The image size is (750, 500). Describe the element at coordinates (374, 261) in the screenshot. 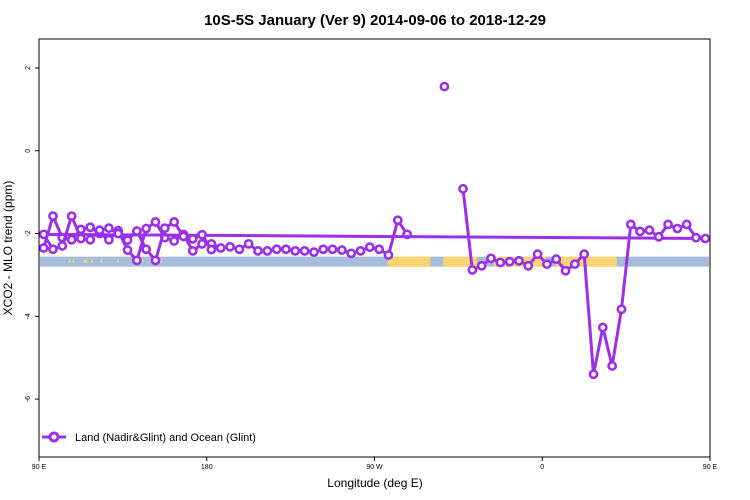

I see `ocean-band` at that location.